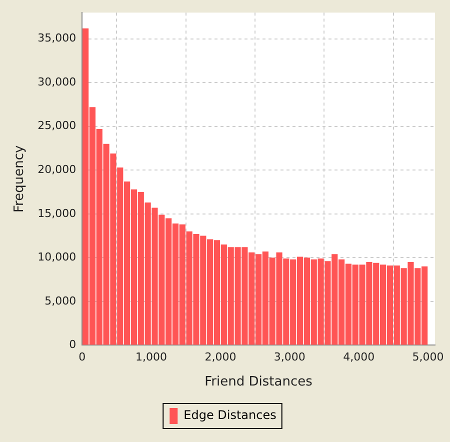 The image size is (450, 442). Describe the element at coordinates (290, 357) in the screenshot. I see `x-tick-label: 3,000` at that location.